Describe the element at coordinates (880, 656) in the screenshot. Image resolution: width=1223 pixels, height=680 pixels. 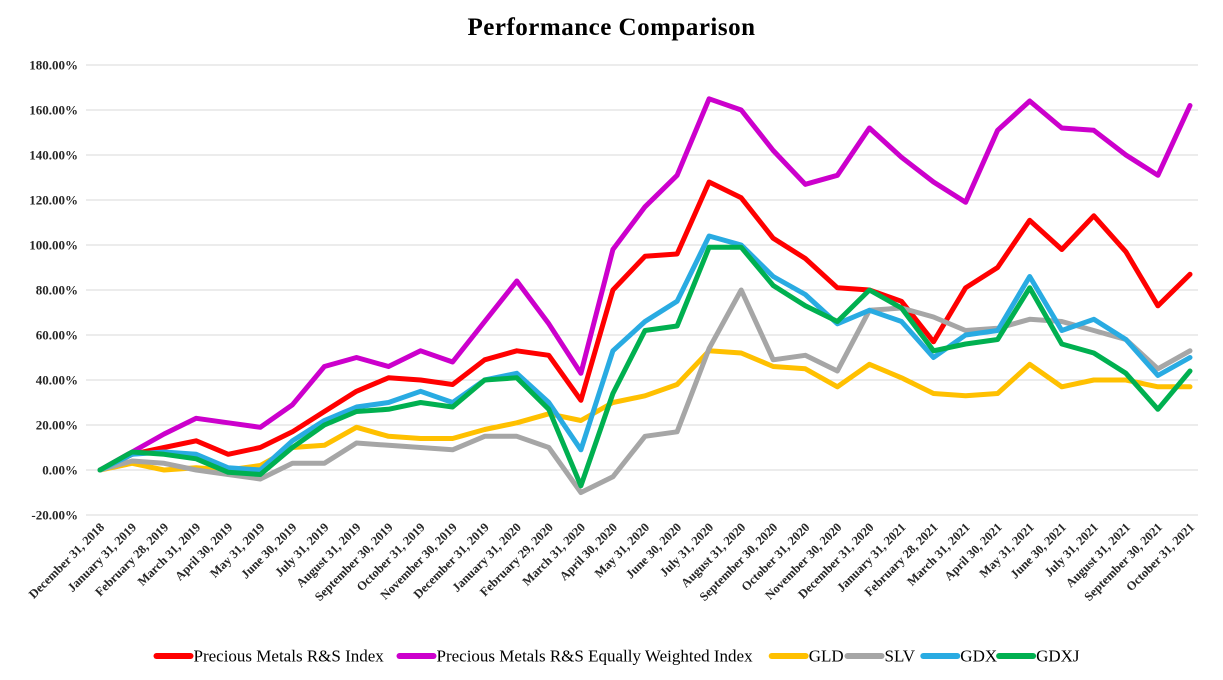
I see `legend-item-slv: SLV` at that location.